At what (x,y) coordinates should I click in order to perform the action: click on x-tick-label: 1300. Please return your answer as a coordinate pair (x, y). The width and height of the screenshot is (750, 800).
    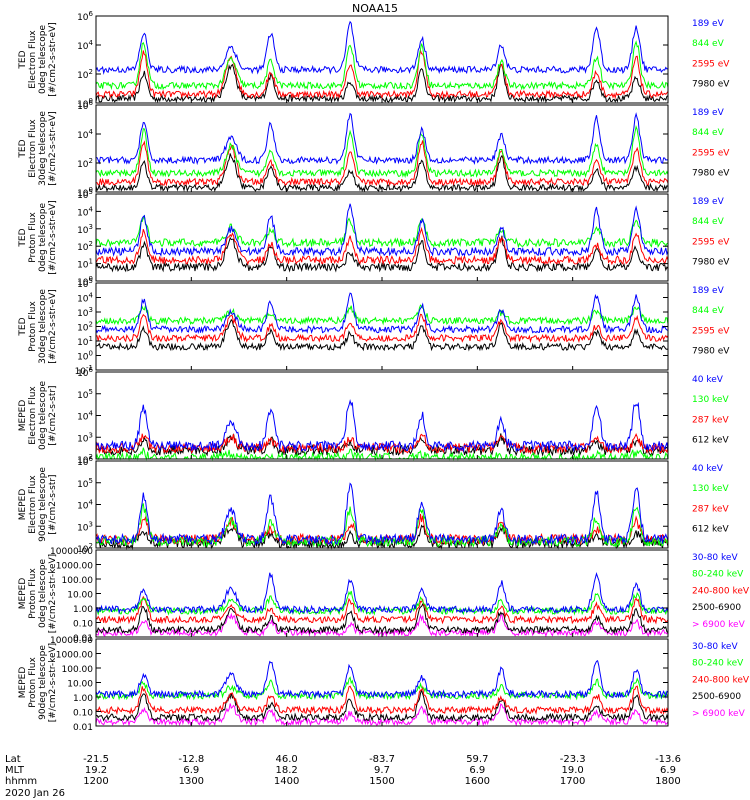
    Looking at the image, I should click on (191, 781).